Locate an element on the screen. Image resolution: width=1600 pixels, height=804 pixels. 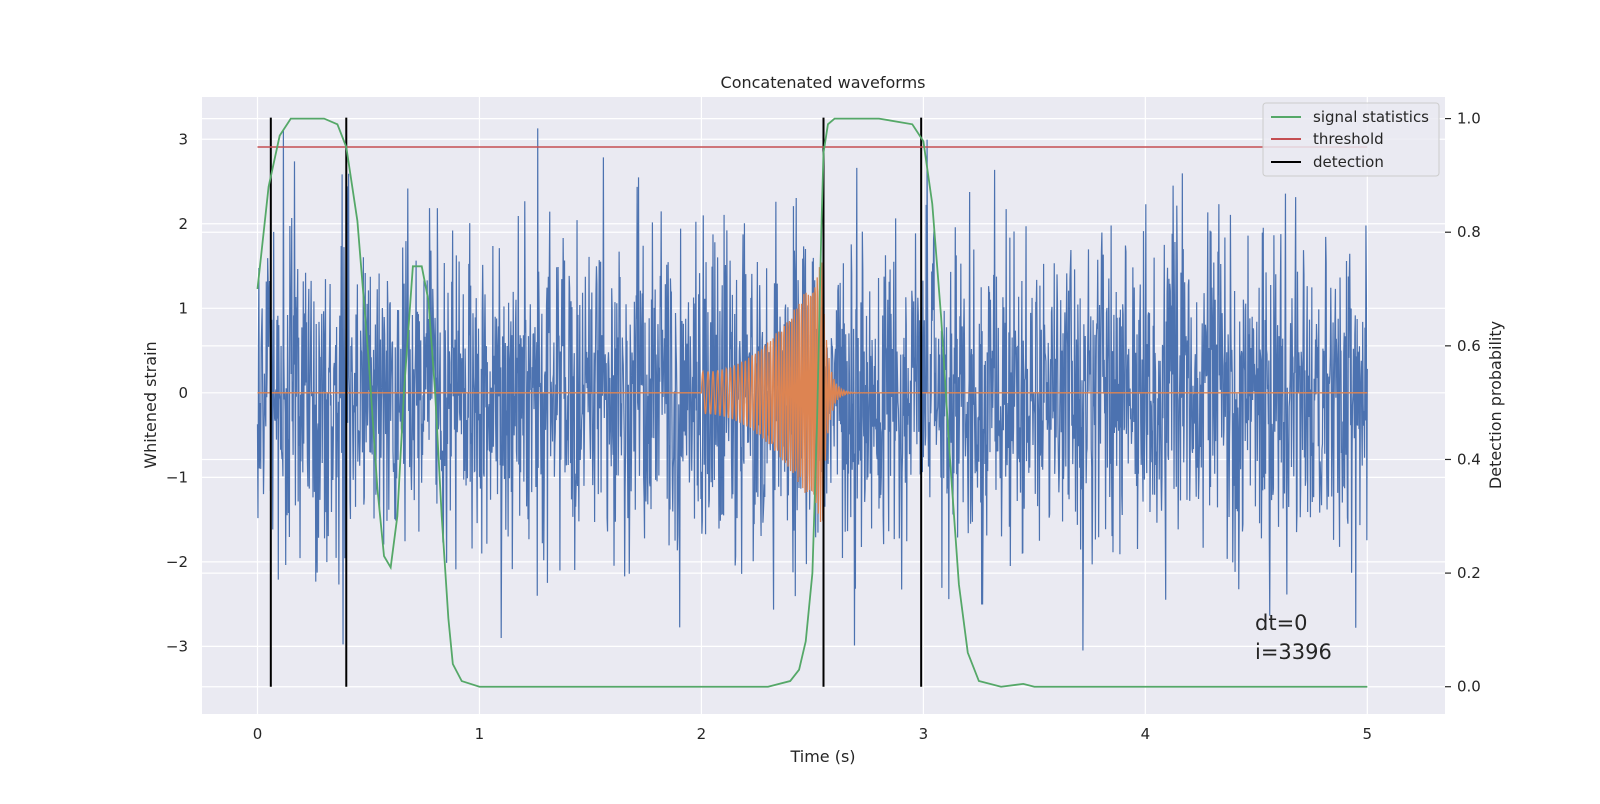
y2-tick-label: 0.8 is located at coordinates (1469, 232).